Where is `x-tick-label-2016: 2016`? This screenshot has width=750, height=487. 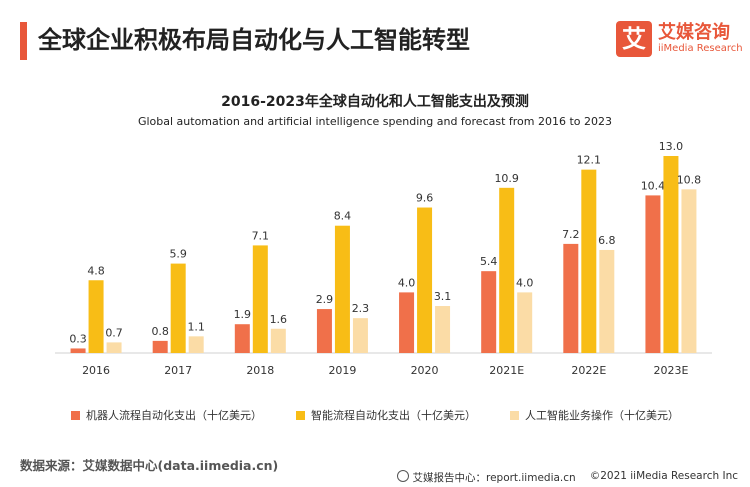 x-tick-label-2016: 2016 is located at coordinates (96, 370).